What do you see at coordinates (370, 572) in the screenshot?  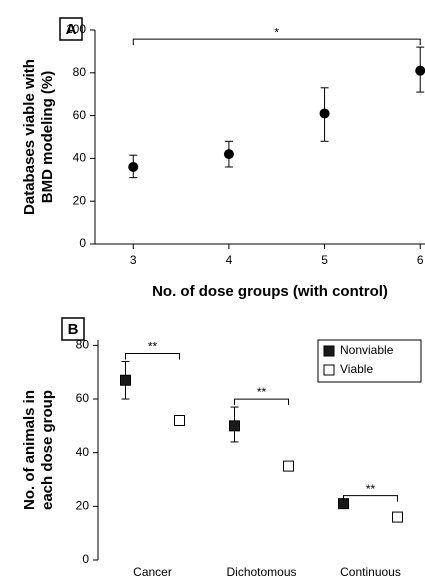 I see `x-tick-label: Continuous` at bounding box center [370, 572].